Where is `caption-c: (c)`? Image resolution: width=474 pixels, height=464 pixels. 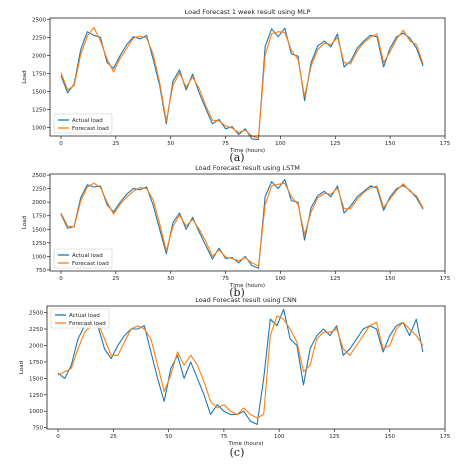
caption-c: (c) is located at coordinates (237, 452).